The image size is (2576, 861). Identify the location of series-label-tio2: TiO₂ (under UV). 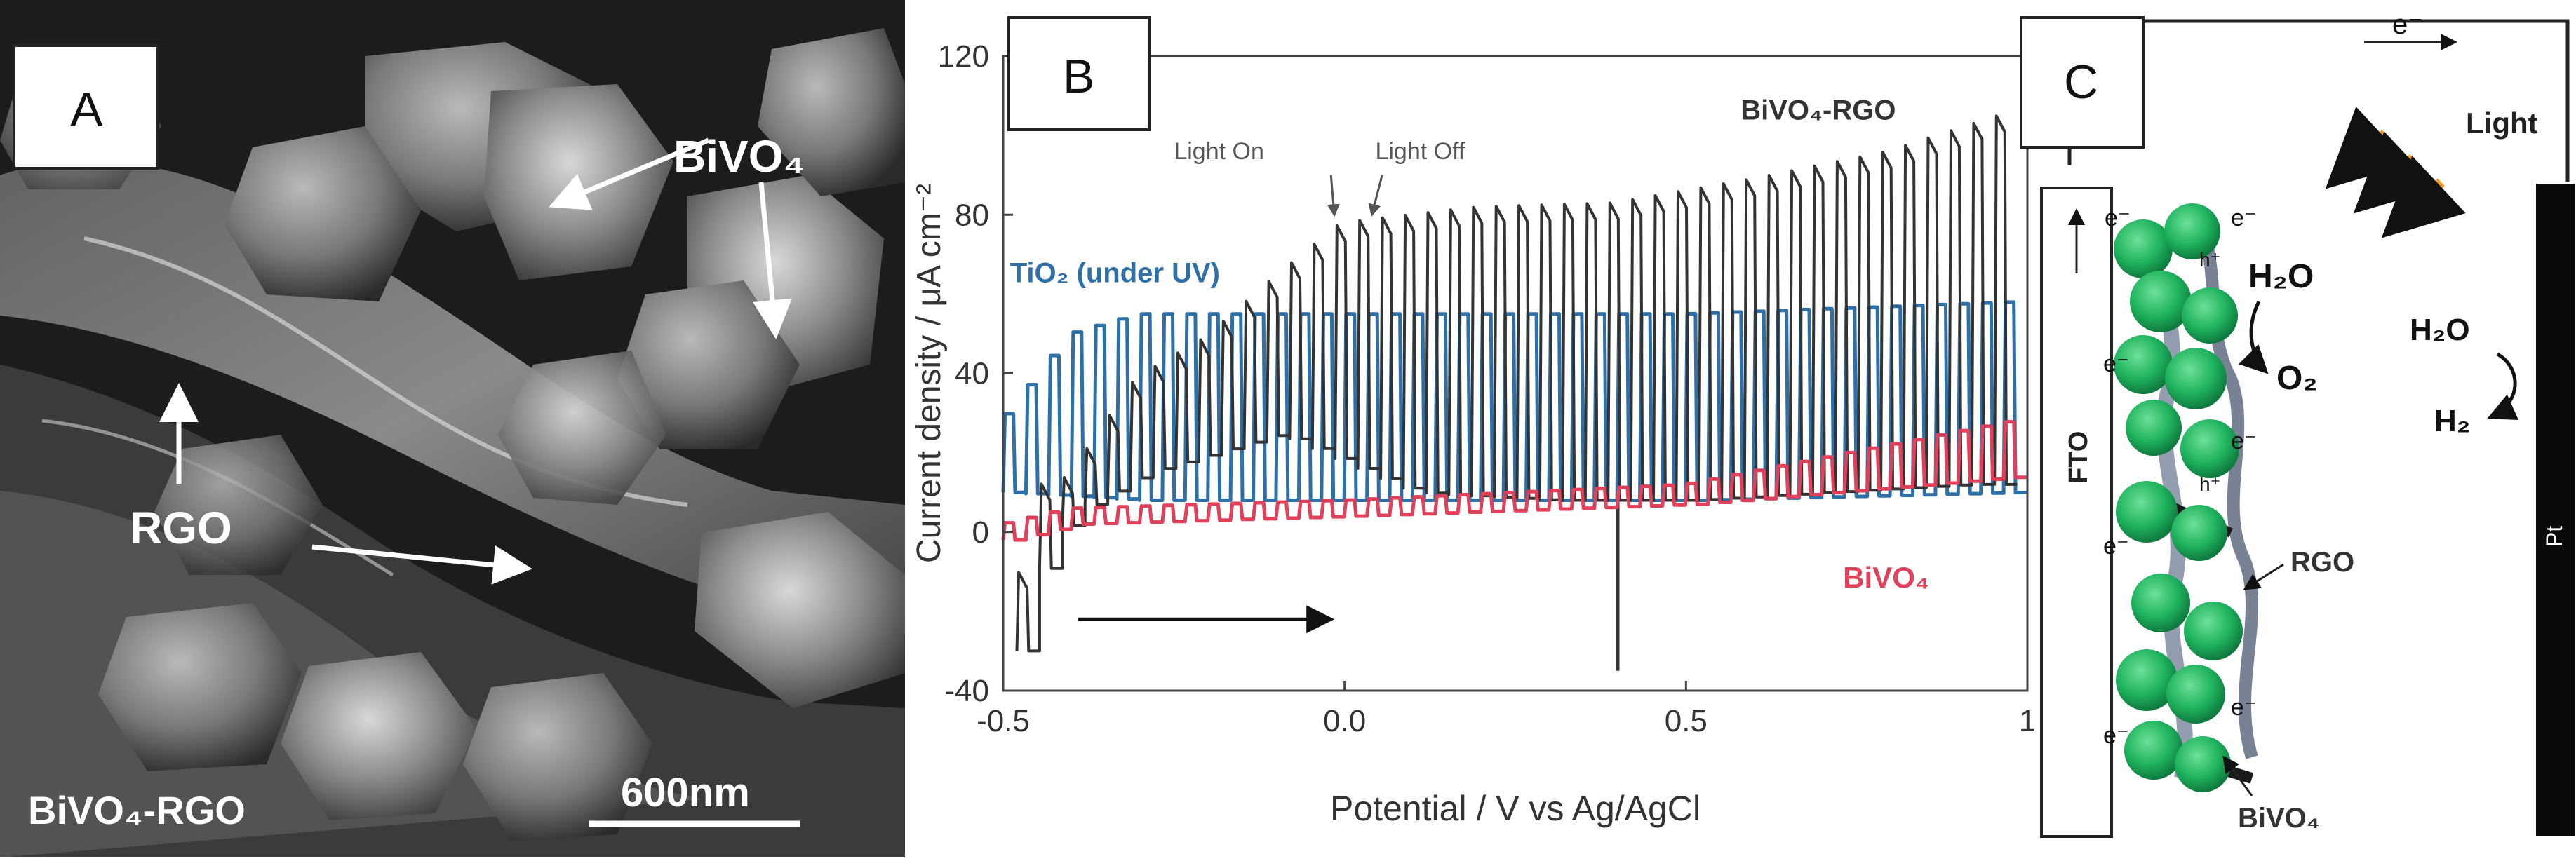
(1115, 272).